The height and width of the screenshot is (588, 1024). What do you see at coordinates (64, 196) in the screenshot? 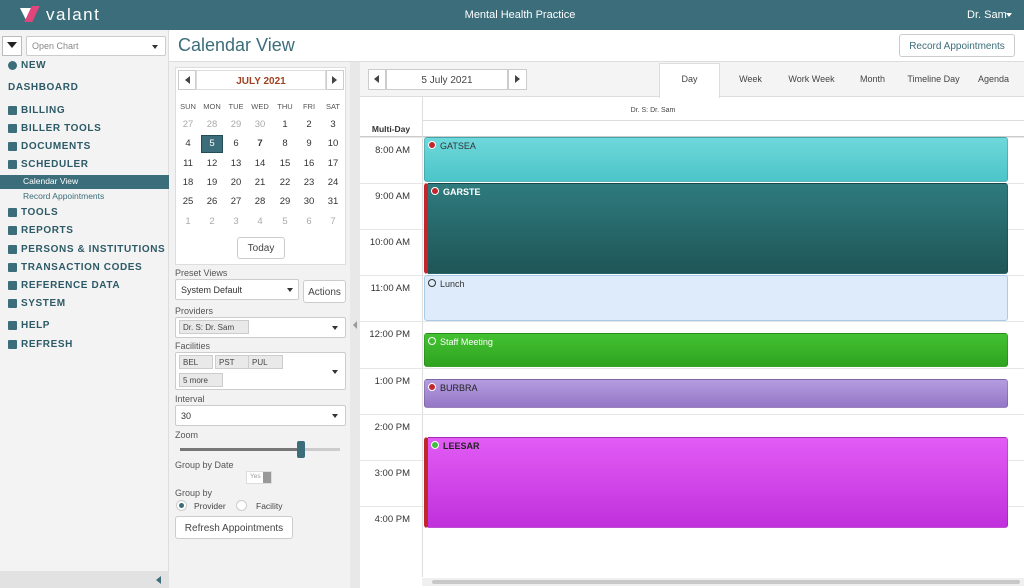
I see `nav-item: Record Appointments` at bounding box center [64, 196].